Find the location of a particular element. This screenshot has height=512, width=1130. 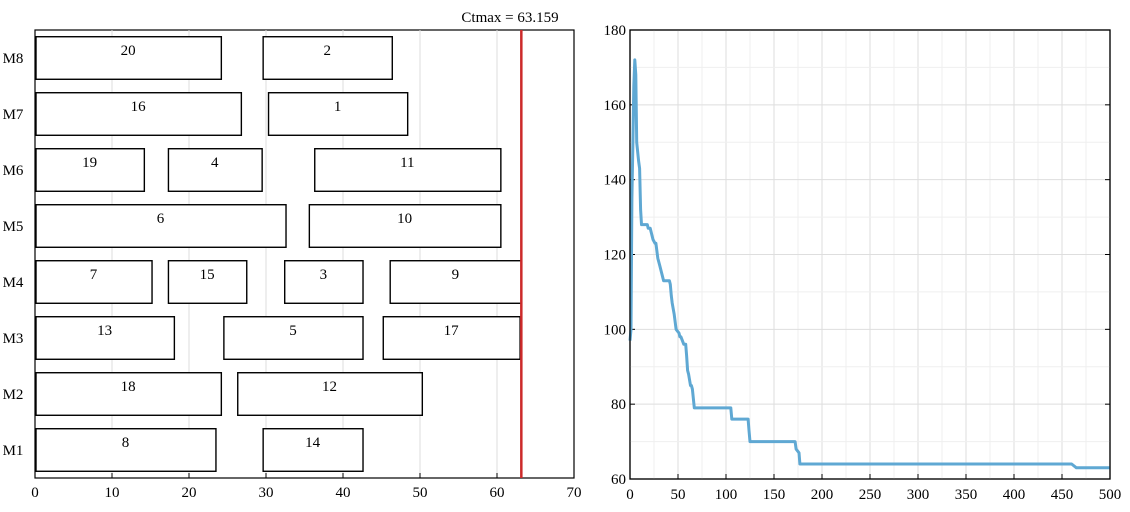

conv-x-tick-label: 350 is located at coordinates (966, 495).